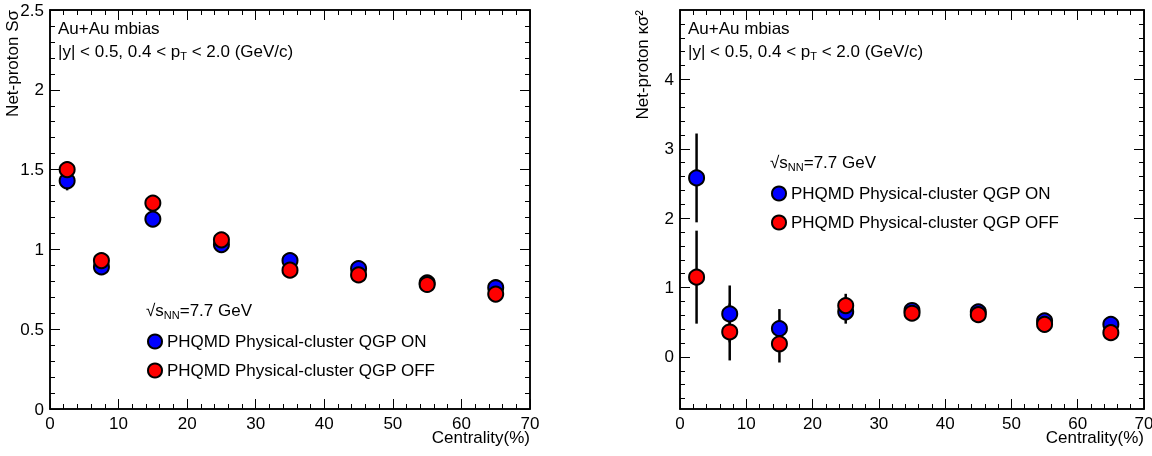 The width and height of the screenshot is (1152, 456). I want to click on y-axis-title: Net-proton Sσ, so click(12, 63).